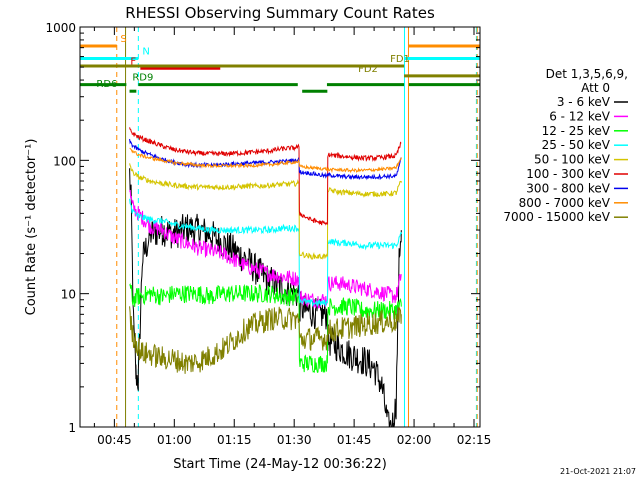 Image resolution: width=640 pixels, height=480 pixels. I want to click on y-tick-label: 10, so click(68, 295).